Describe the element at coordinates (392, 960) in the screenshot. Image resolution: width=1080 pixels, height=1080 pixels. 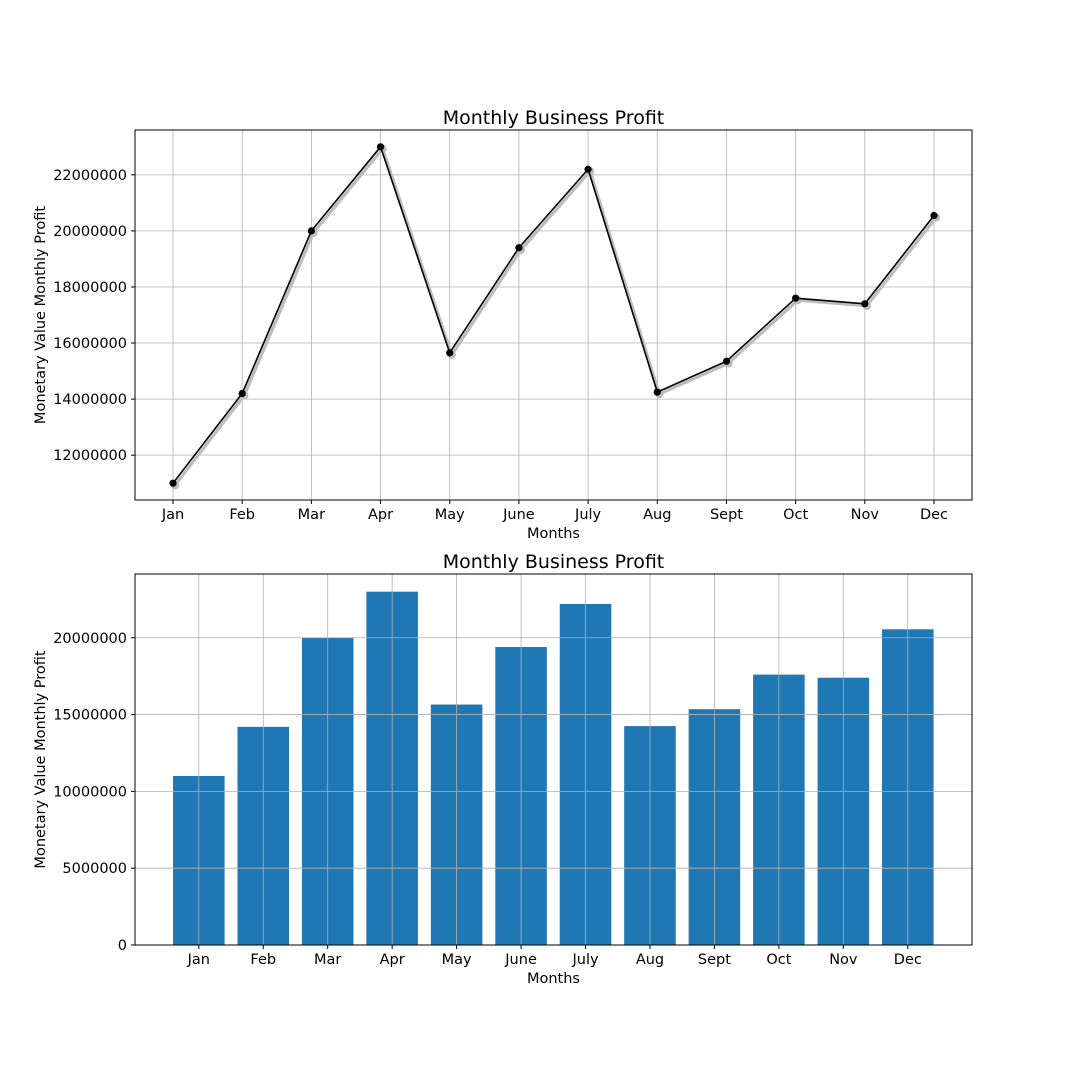
I see `bar-chart-x-tick-label: Apr` at that location.